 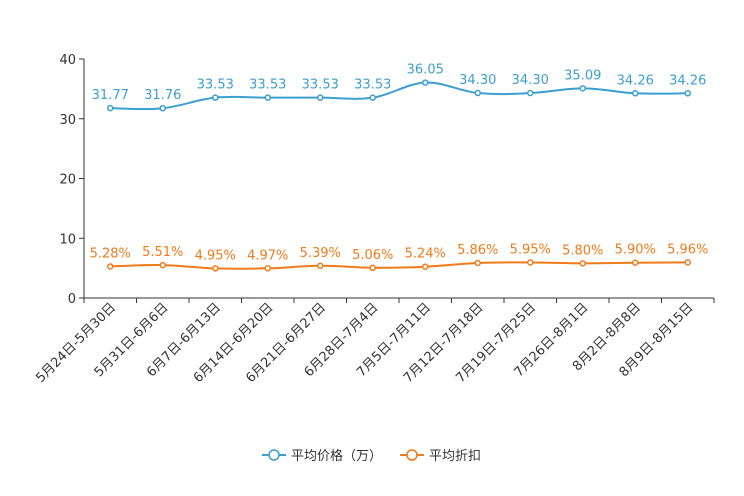 I want to click on legend-label: 平均价格（万）, so click(x=336, y=456).